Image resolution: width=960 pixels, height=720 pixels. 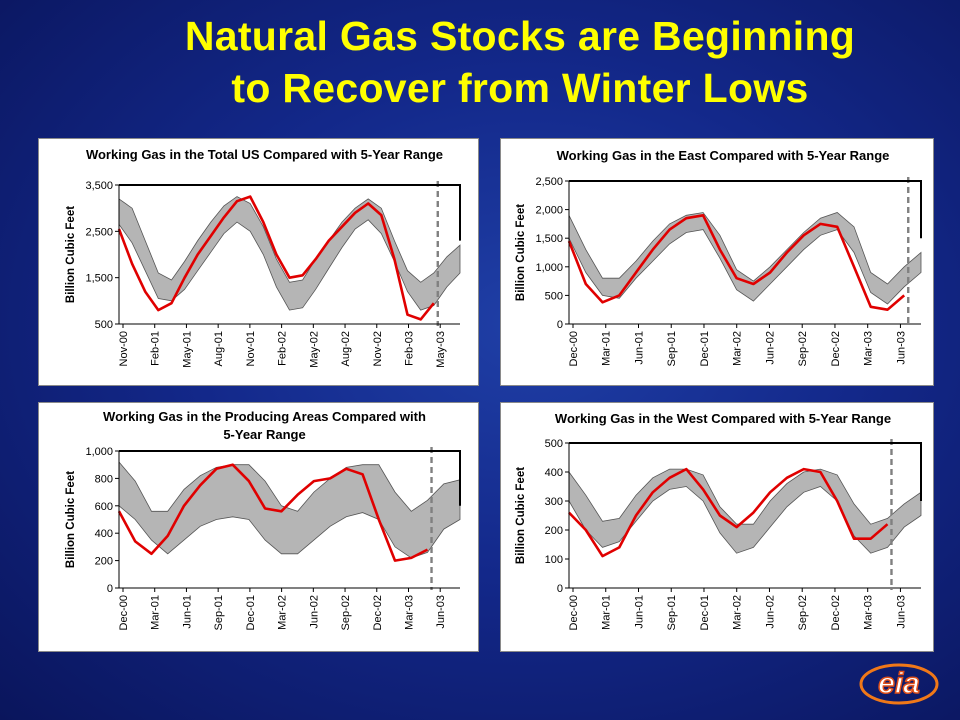 I want to click on y-tick-label: 3,500, so click(x=99, y=186).